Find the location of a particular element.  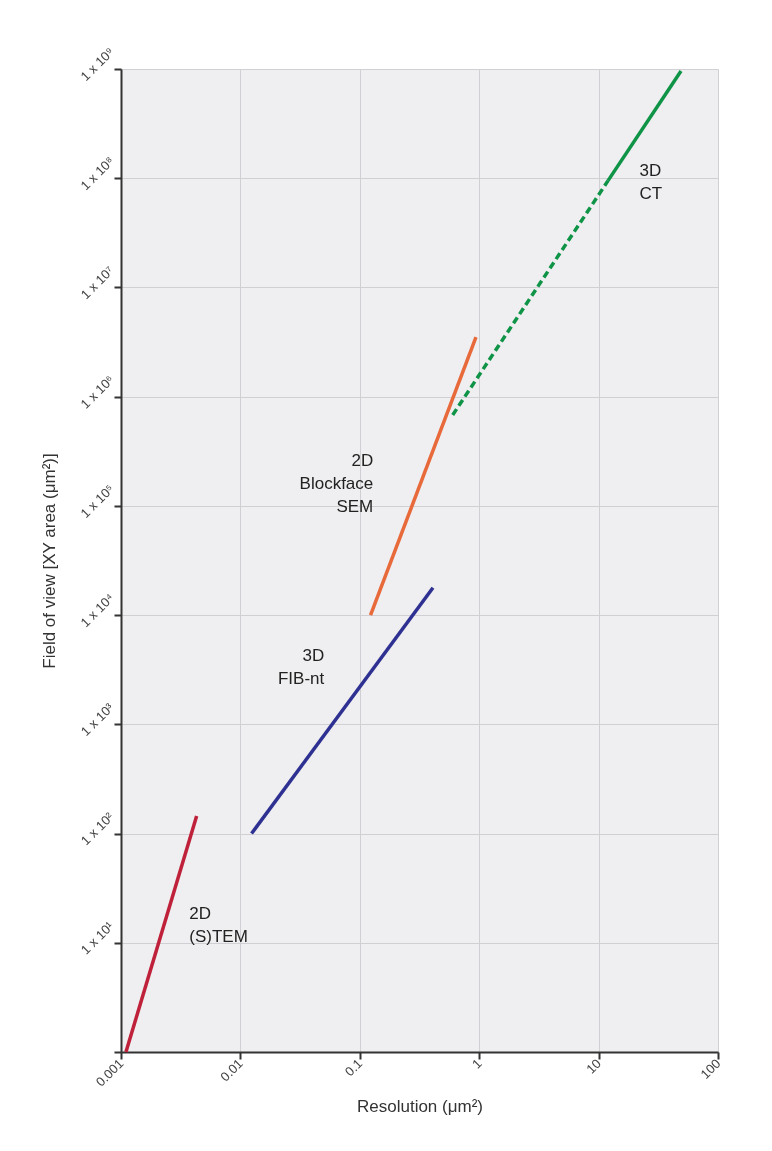

y-tick-label: 1 x 10⁸ is located at coordinates (97, 173).